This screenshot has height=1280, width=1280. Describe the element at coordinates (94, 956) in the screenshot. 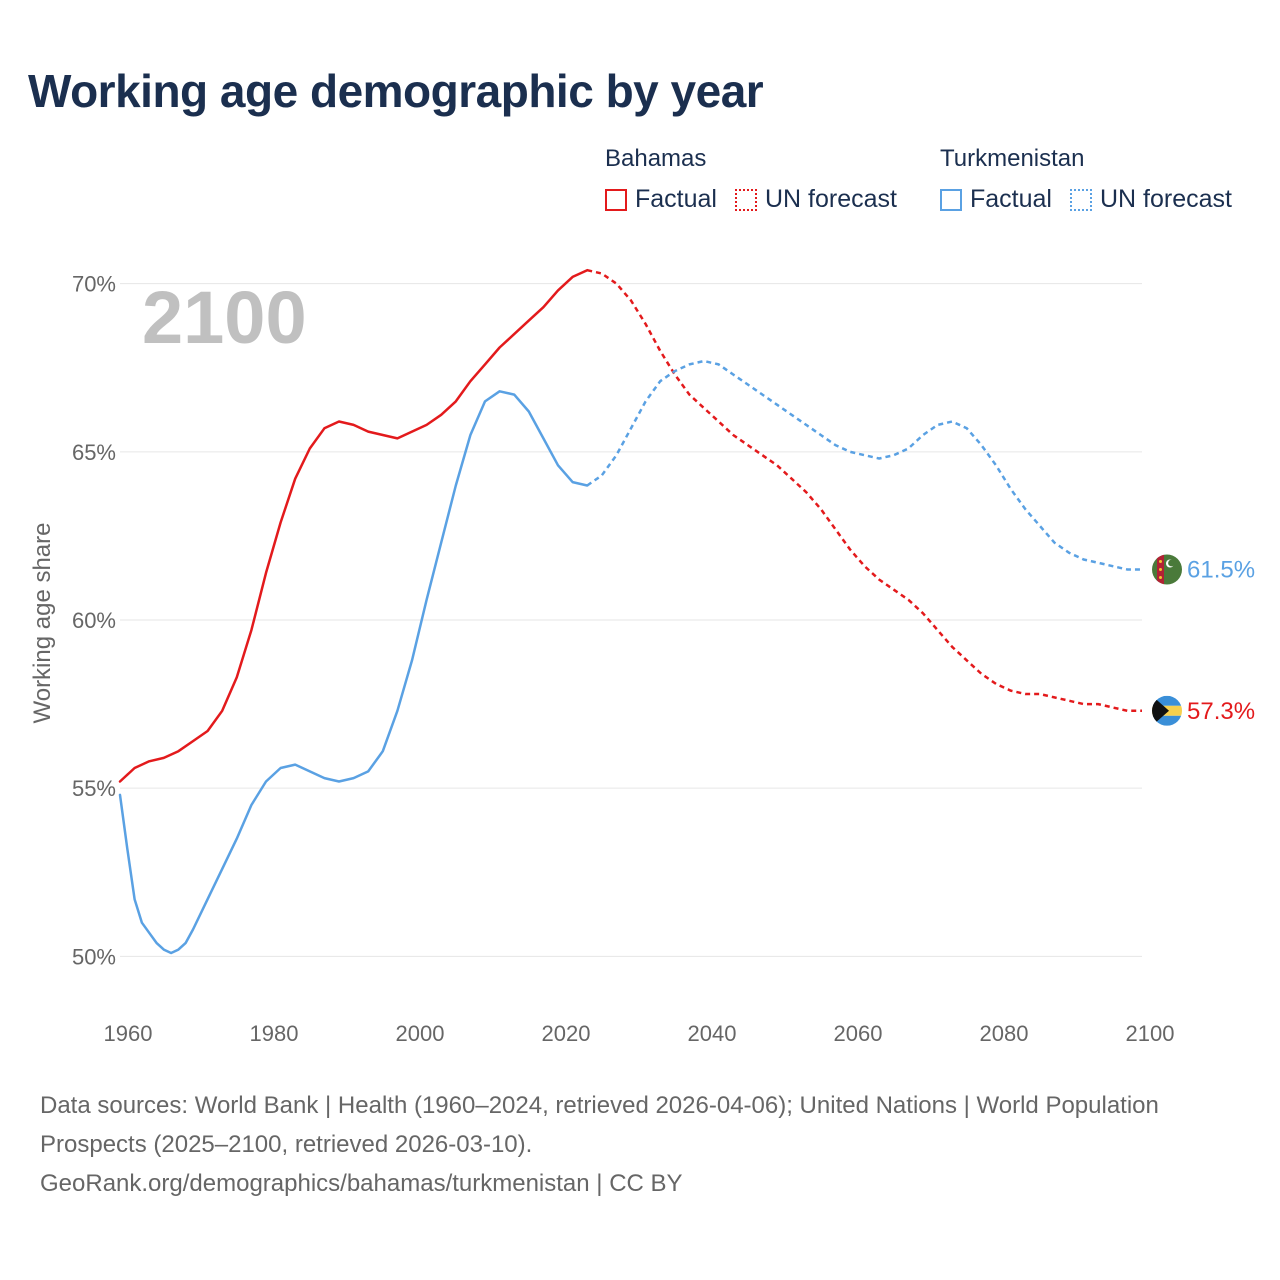

I see `y-tick-label: 50%` at that location.